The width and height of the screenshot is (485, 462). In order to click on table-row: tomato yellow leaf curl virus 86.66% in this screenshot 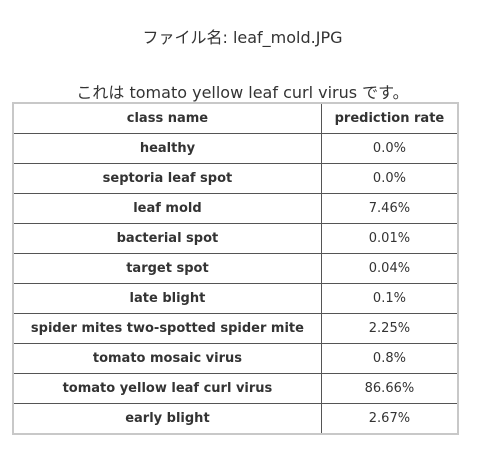, I will do `click(235, 388)`.